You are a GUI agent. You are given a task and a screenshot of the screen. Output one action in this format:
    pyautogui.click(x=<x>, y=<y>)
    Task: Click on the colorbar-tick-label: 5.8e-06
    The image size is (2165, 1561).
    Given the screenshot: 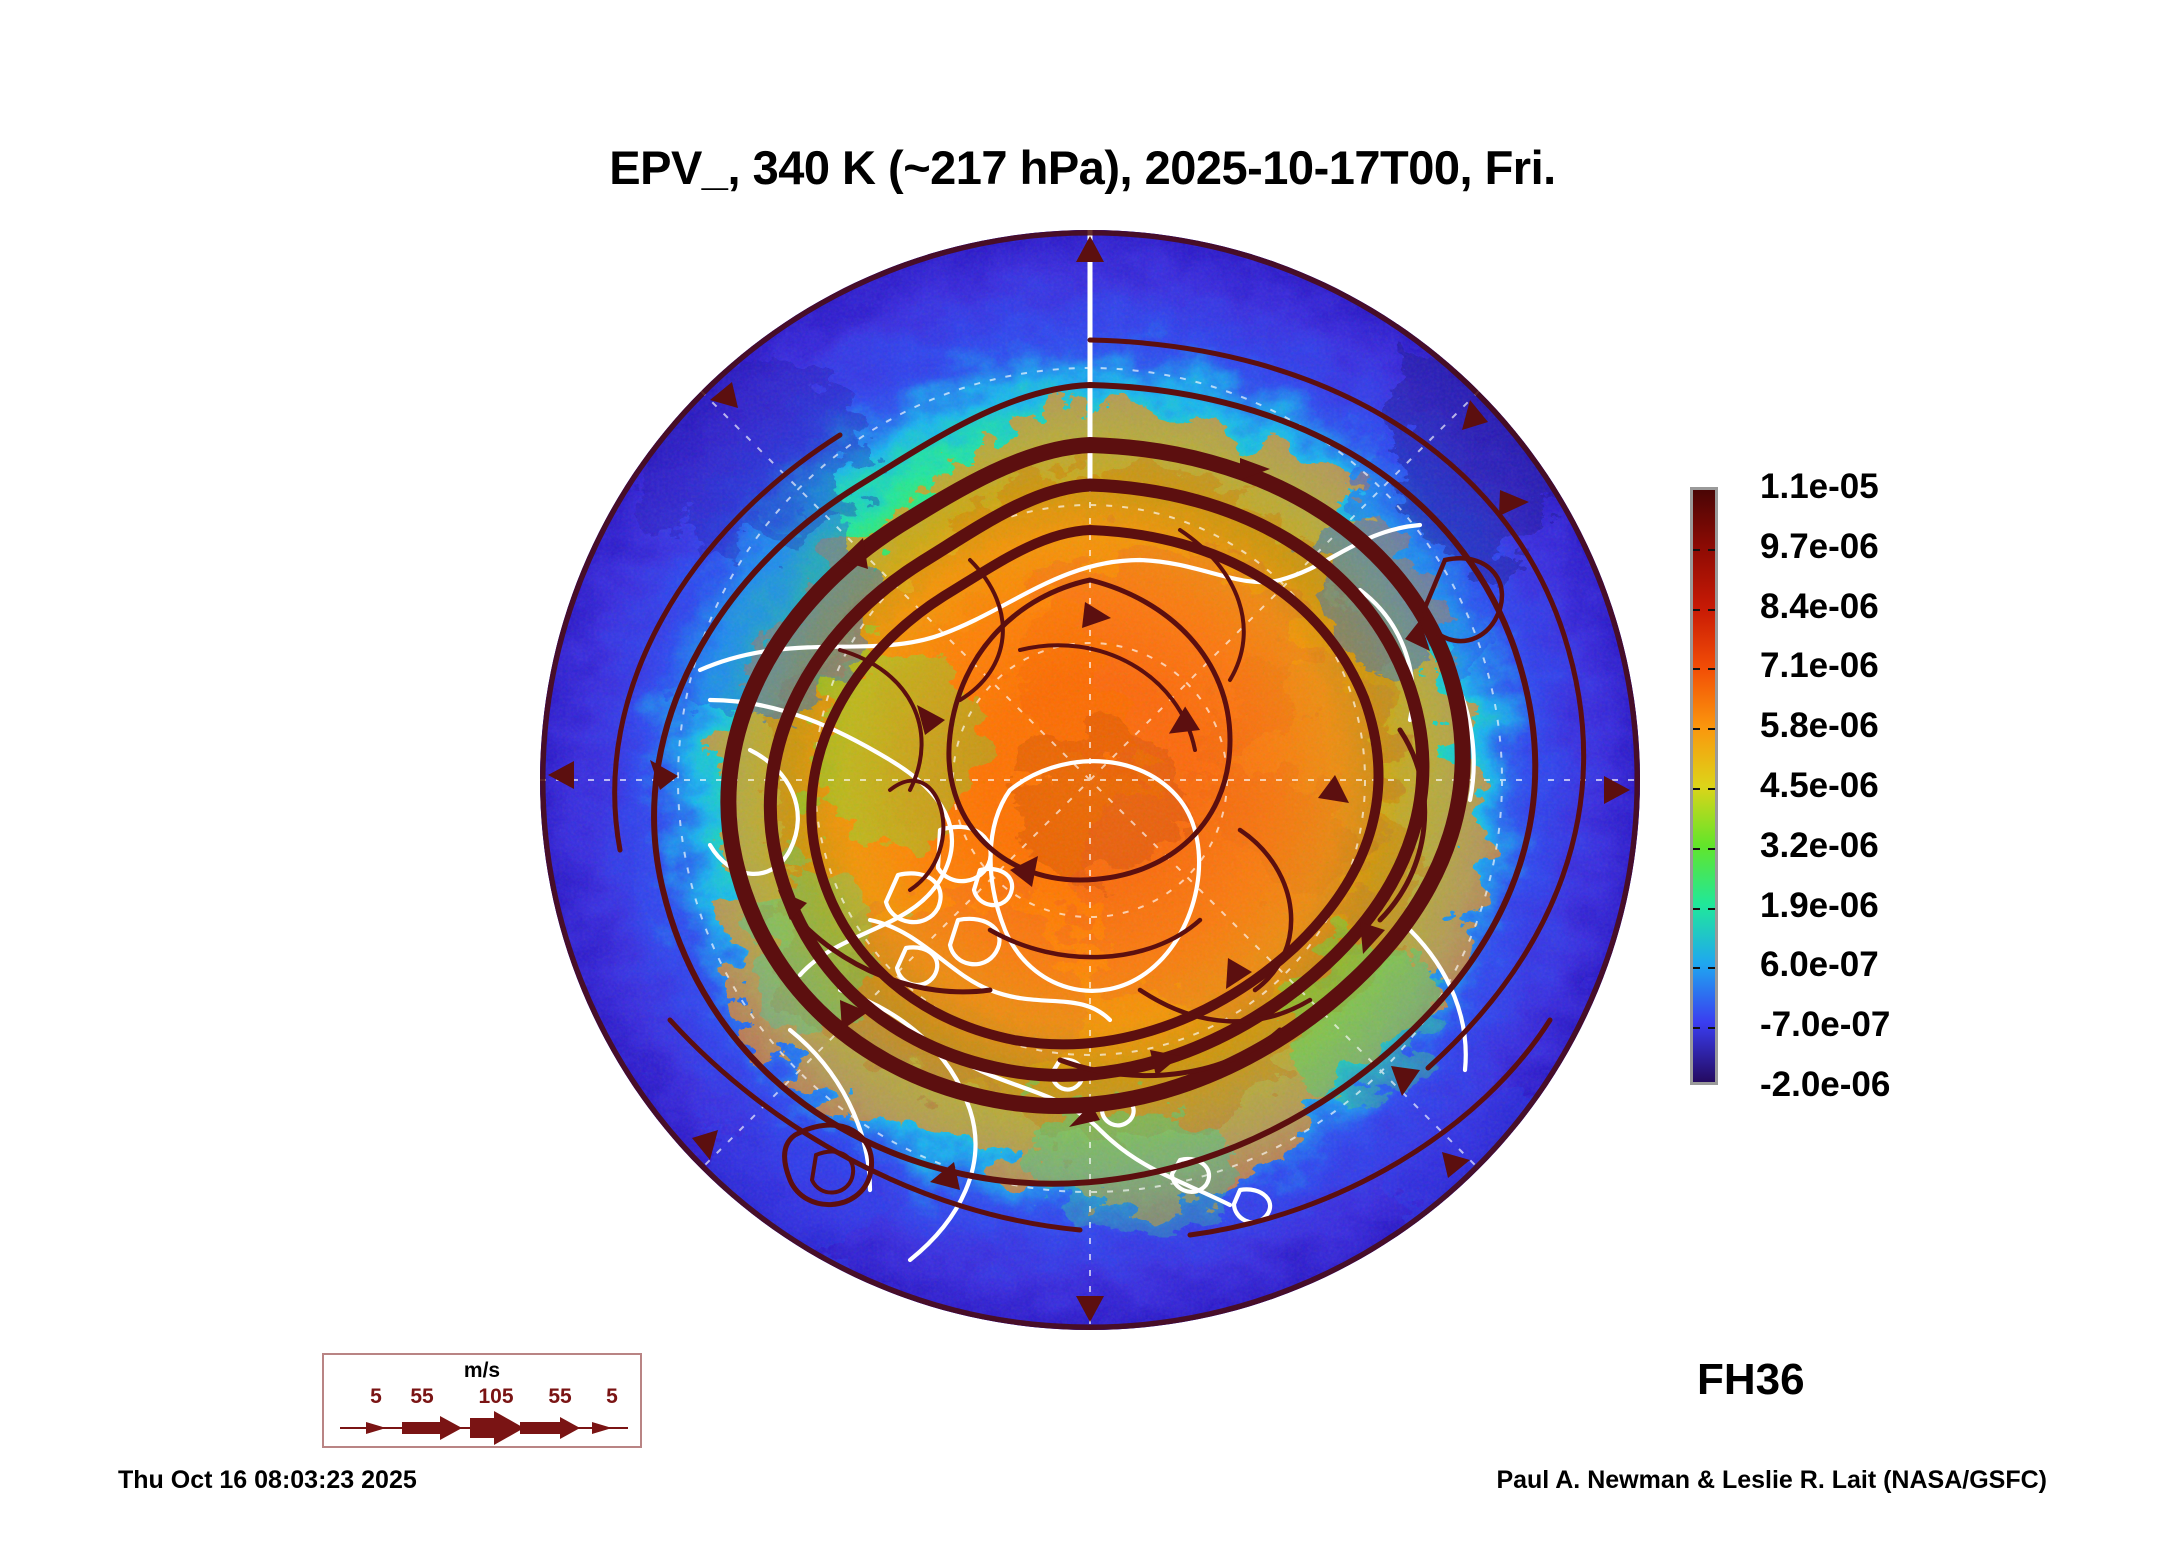 What is the action you would take?
    pyautogui.click(x=1819, y=726)
    